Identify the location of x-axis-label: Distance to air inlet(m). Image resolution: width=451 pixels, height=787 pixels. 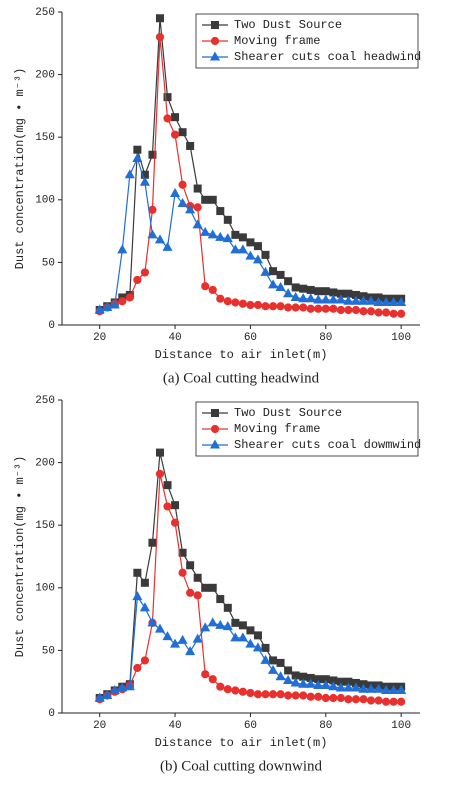
(241, 355).